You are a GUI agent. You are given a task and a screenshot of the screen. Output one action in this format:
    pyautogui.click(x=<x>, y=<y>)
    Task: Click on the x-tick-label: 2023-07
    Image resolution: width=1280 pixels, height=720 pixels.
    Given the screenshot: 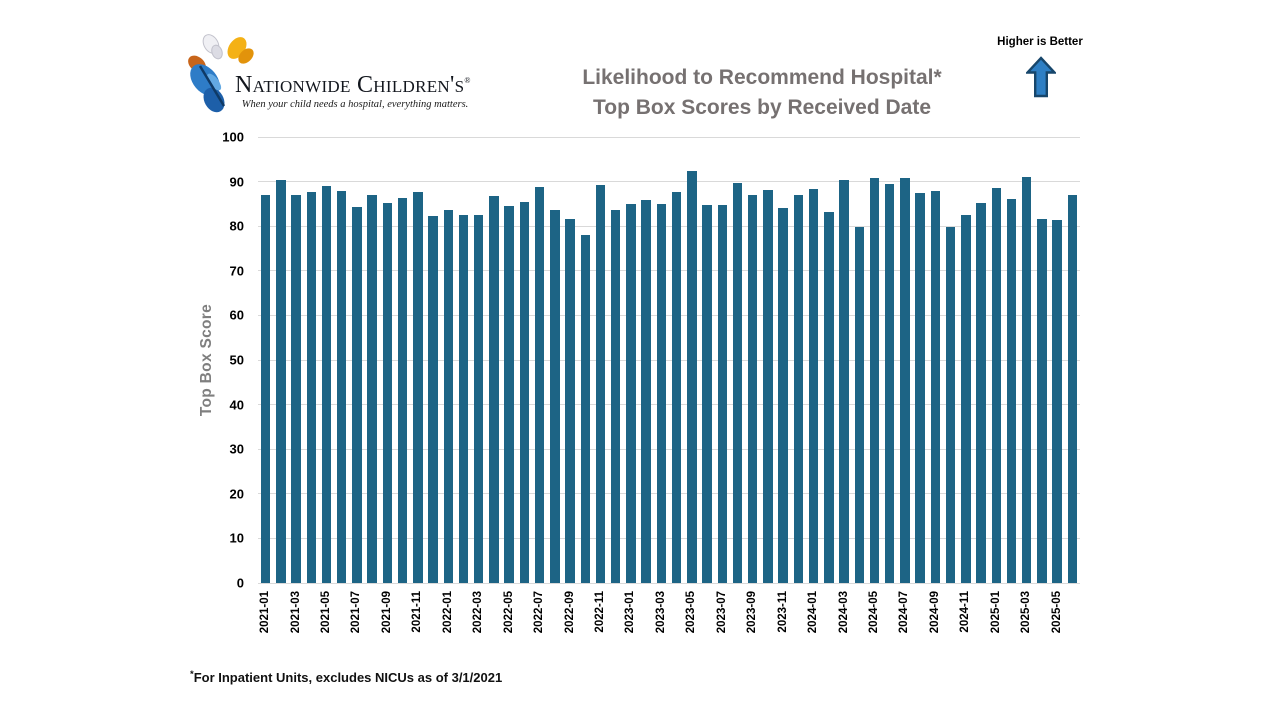 What is the action you would take?
    pyautogui.click(x=721, y=612)
    